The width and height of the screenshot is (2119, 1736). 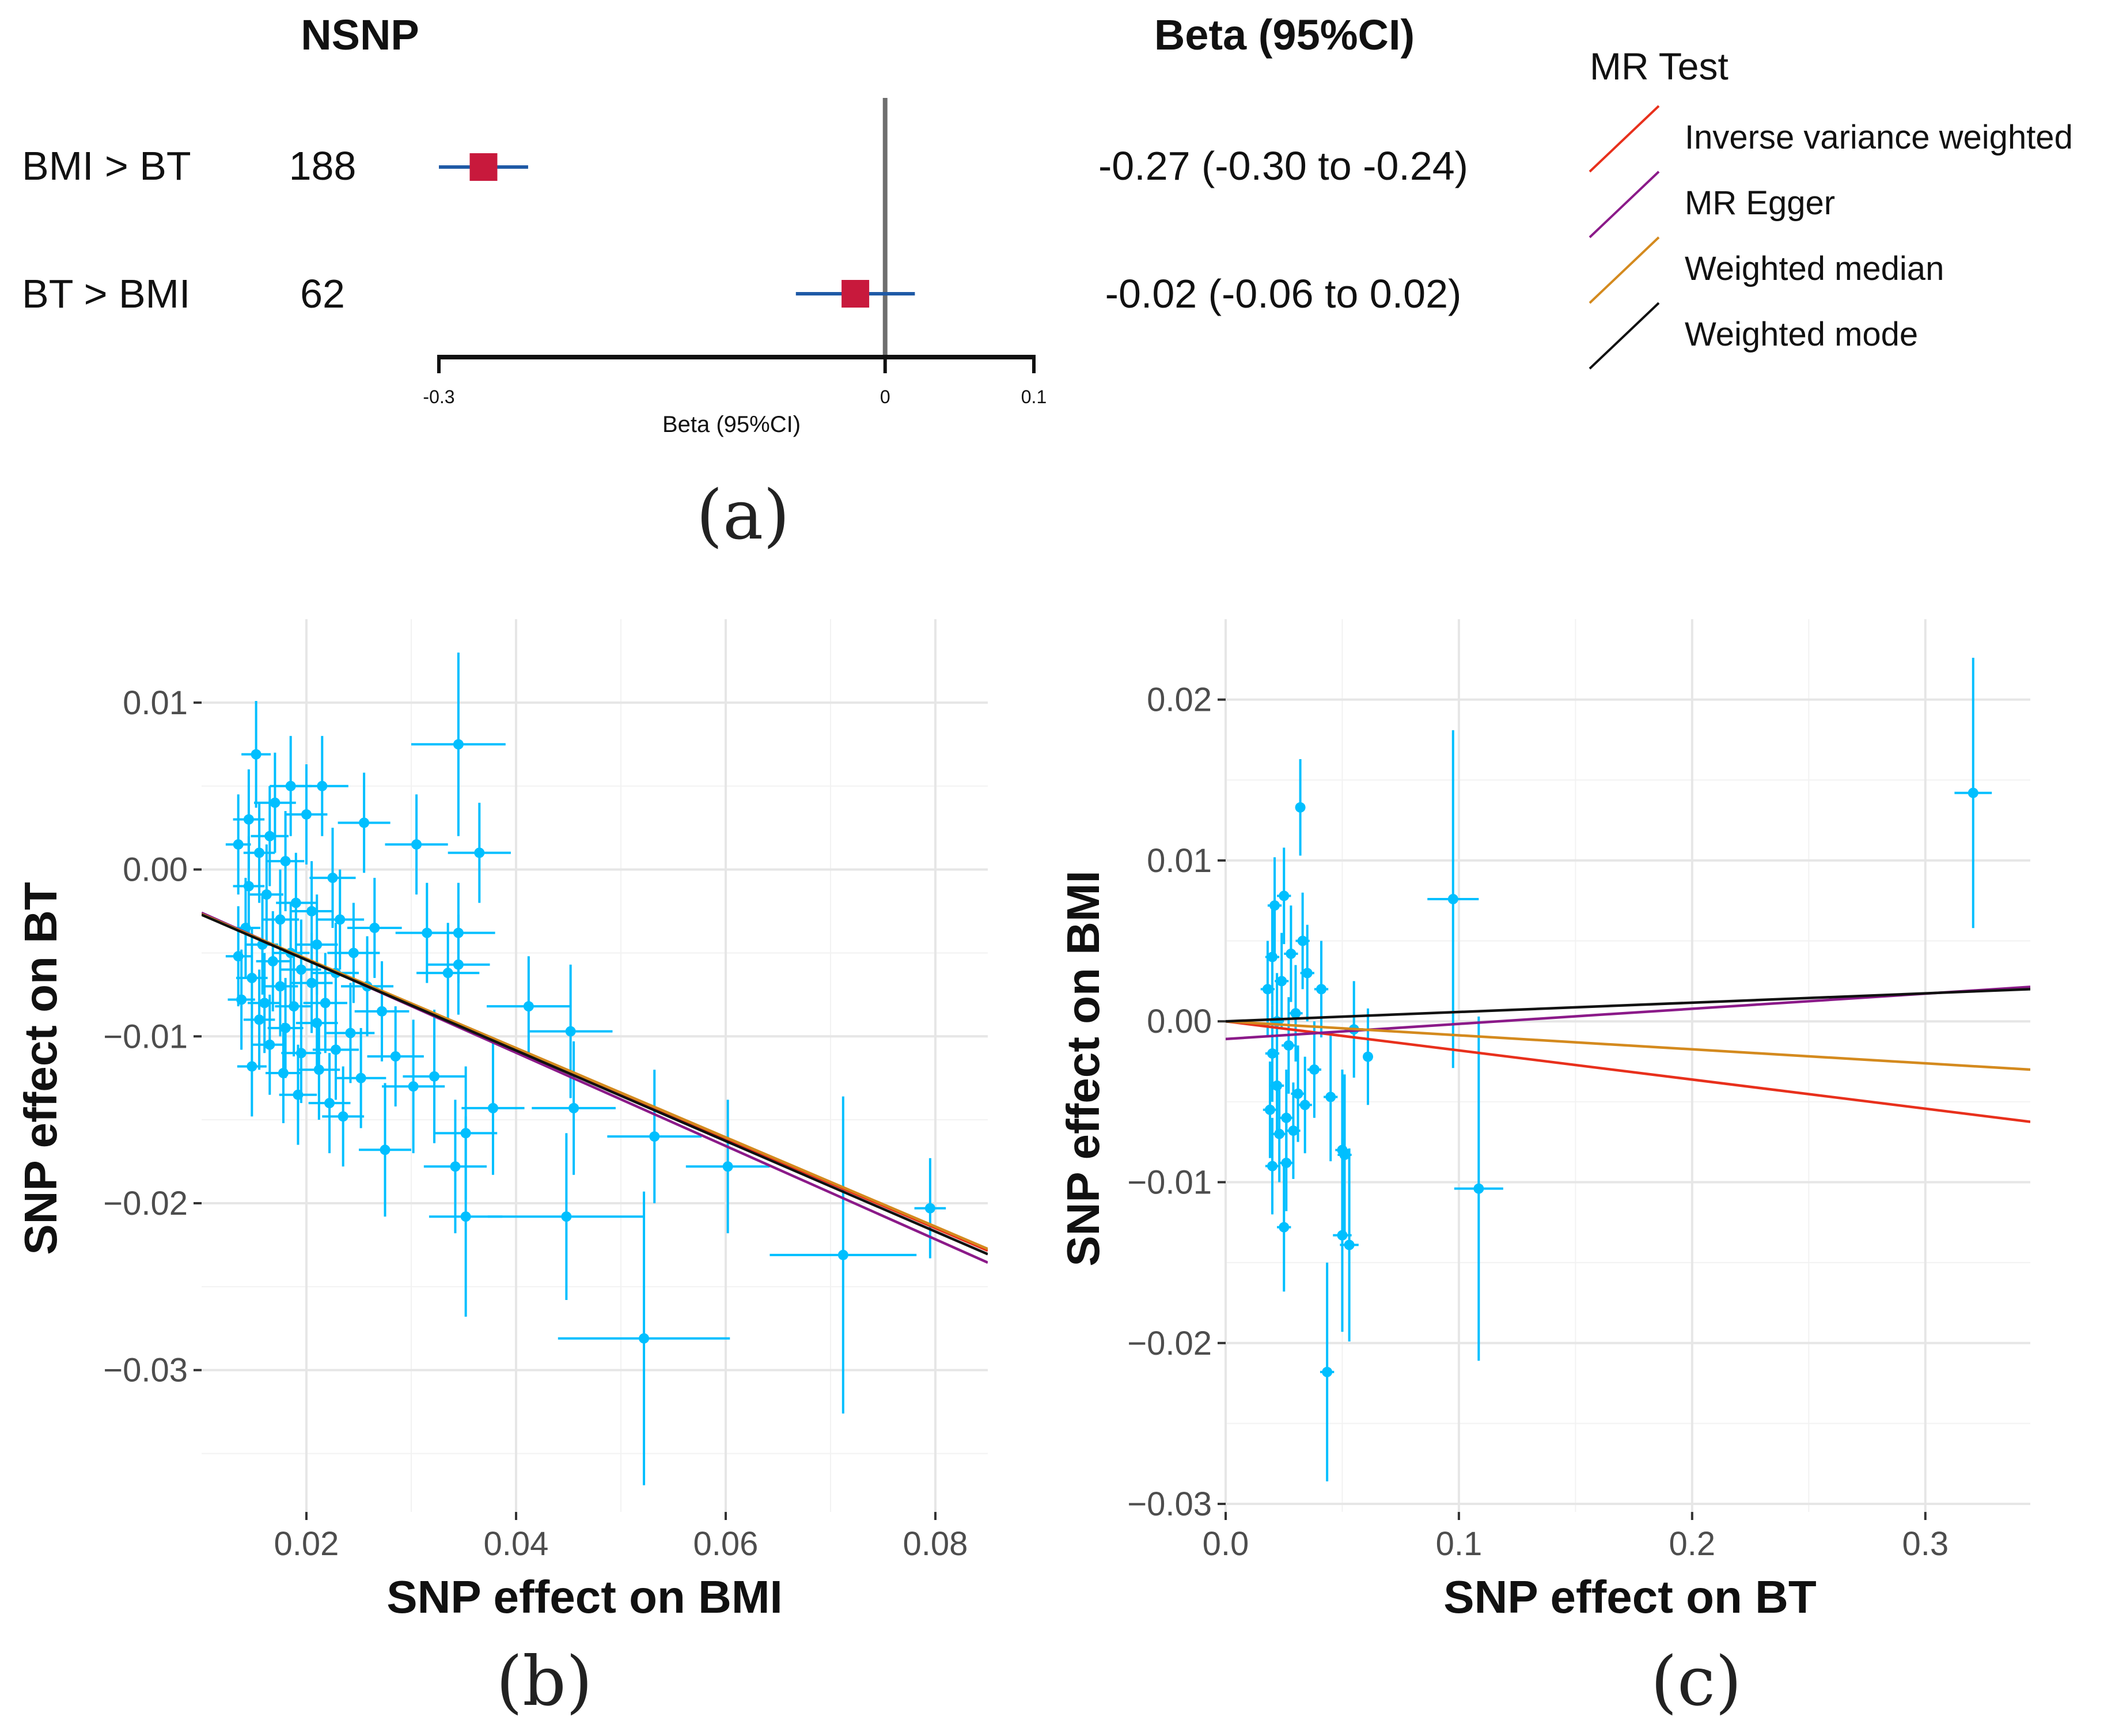 I want to click on legend-title: MR Test, so click(x=1659, y=66).